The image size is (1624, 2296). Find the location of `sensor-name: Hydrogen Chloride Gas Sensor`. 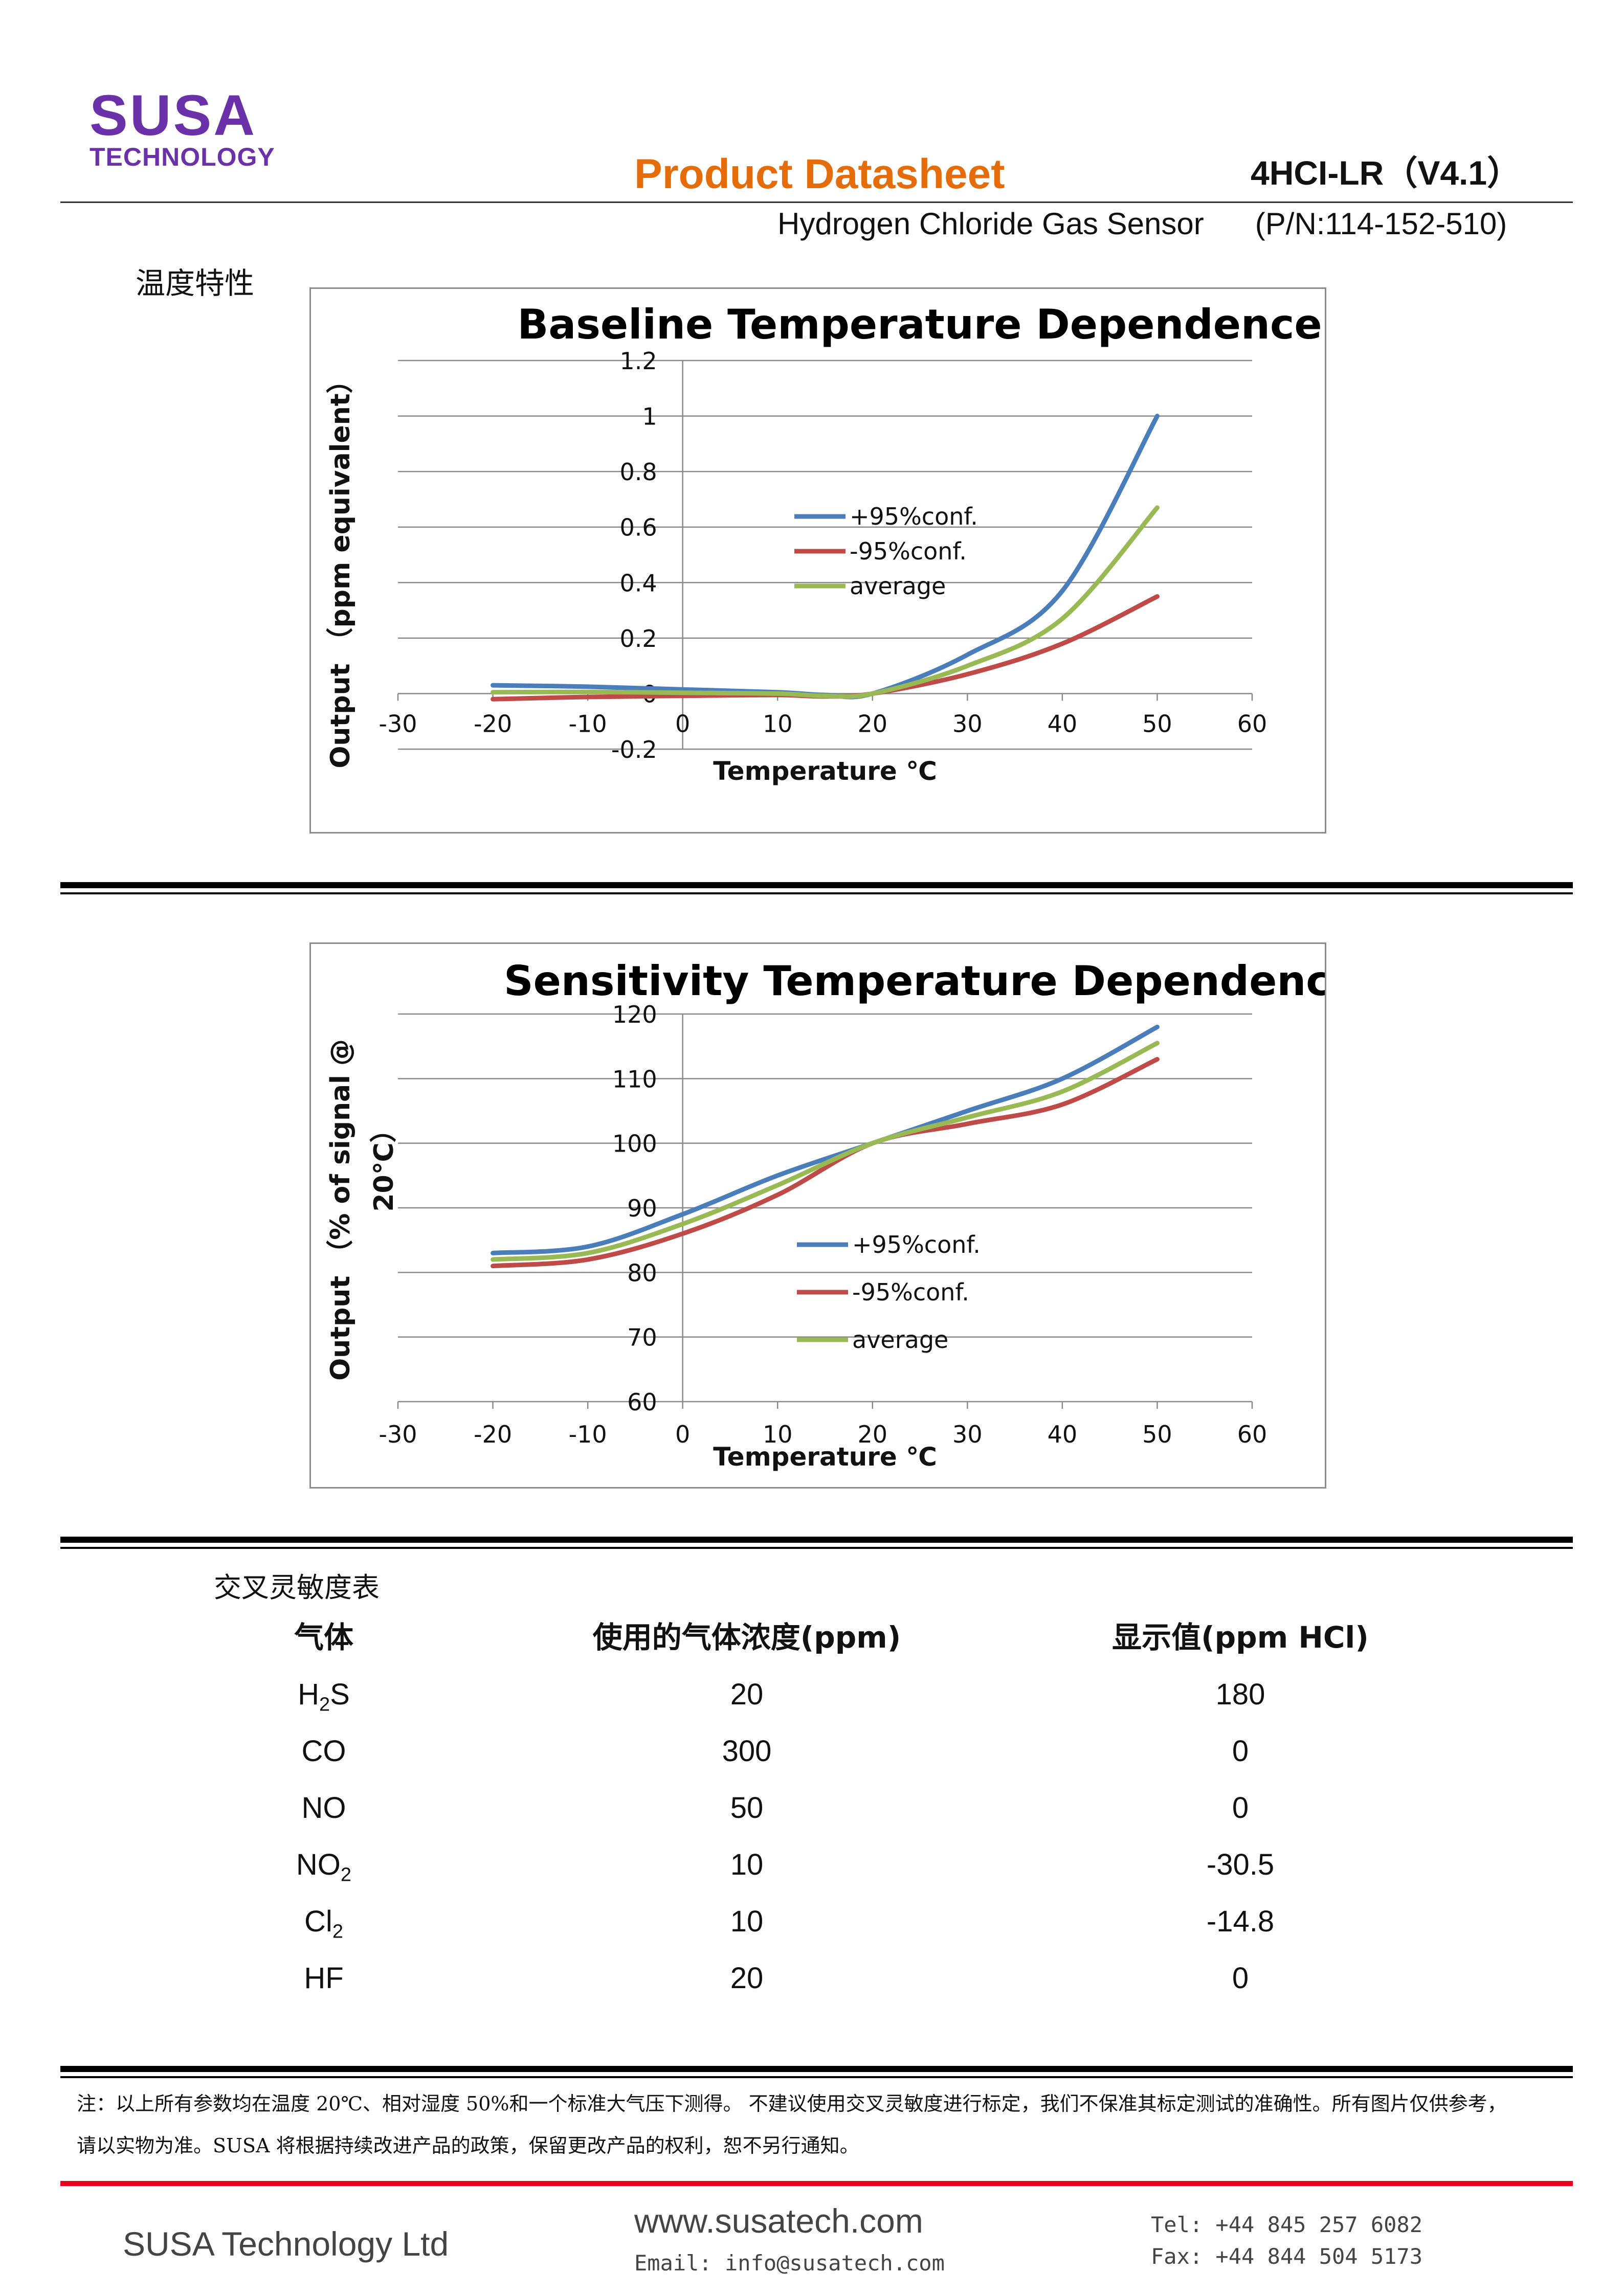

sensor-name: Hydrogen Chloride Gas Sensor is located at coordinates (990, 224).